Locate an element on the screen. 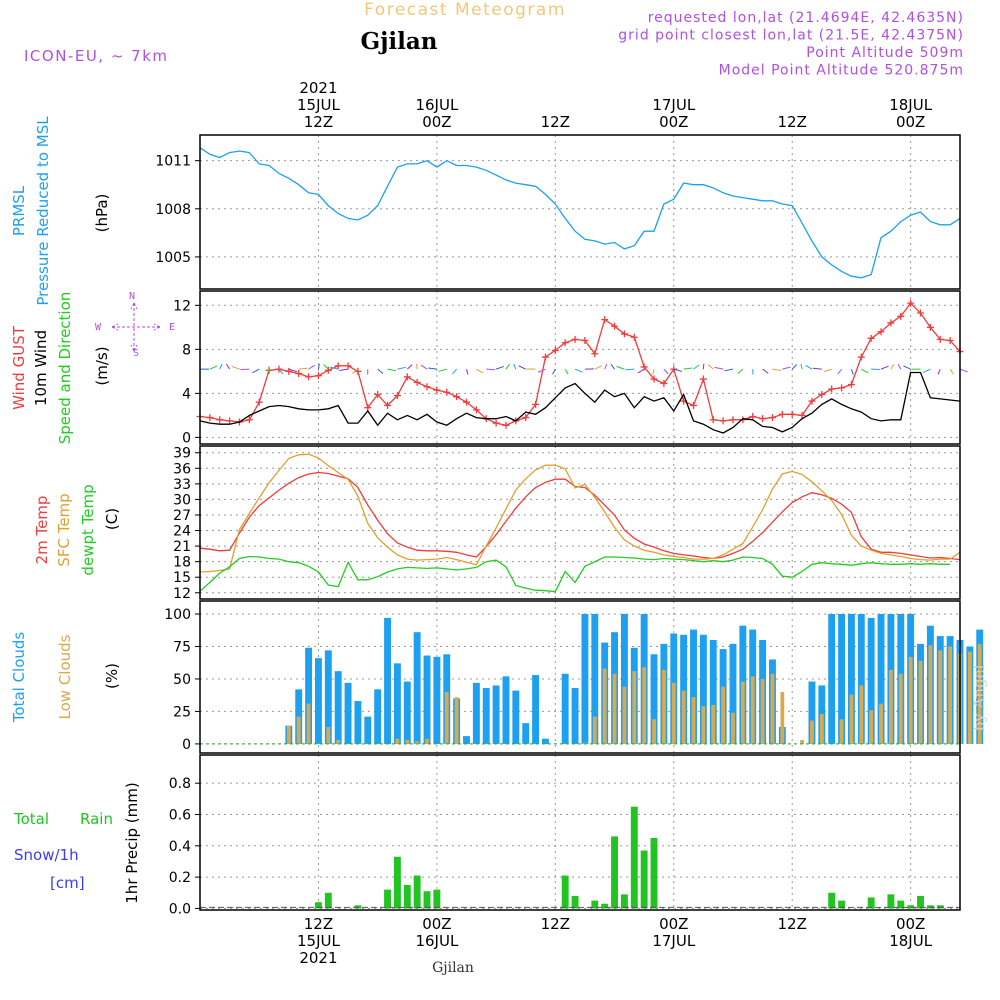  temp-unit: (C) is located at coordinates (112, 519).